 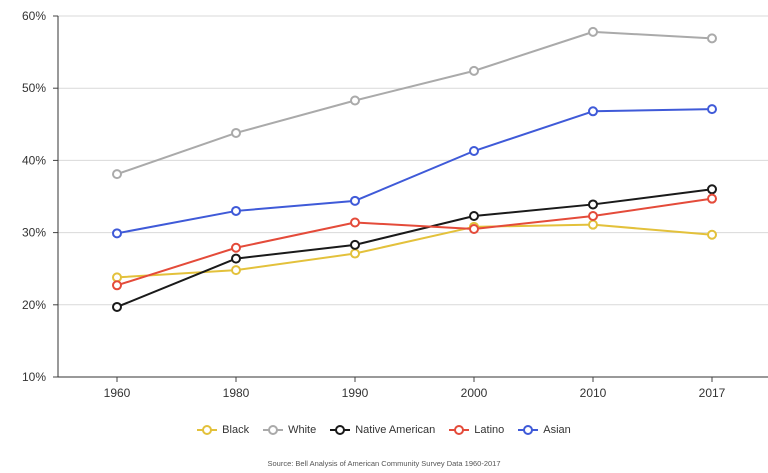 I want to click on x-tick-label: 1990, so click(x=355, y=393).